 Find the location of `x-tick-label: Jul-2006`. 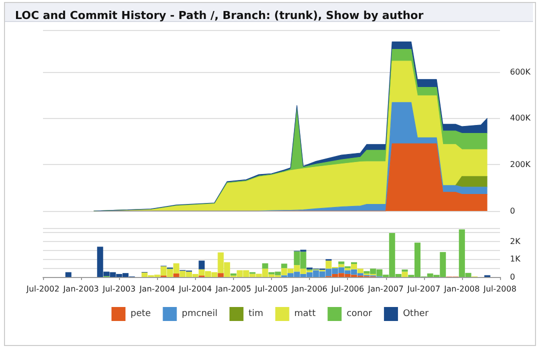

x-tick-label: Jul-2006 is located at coordinates (347, 289).